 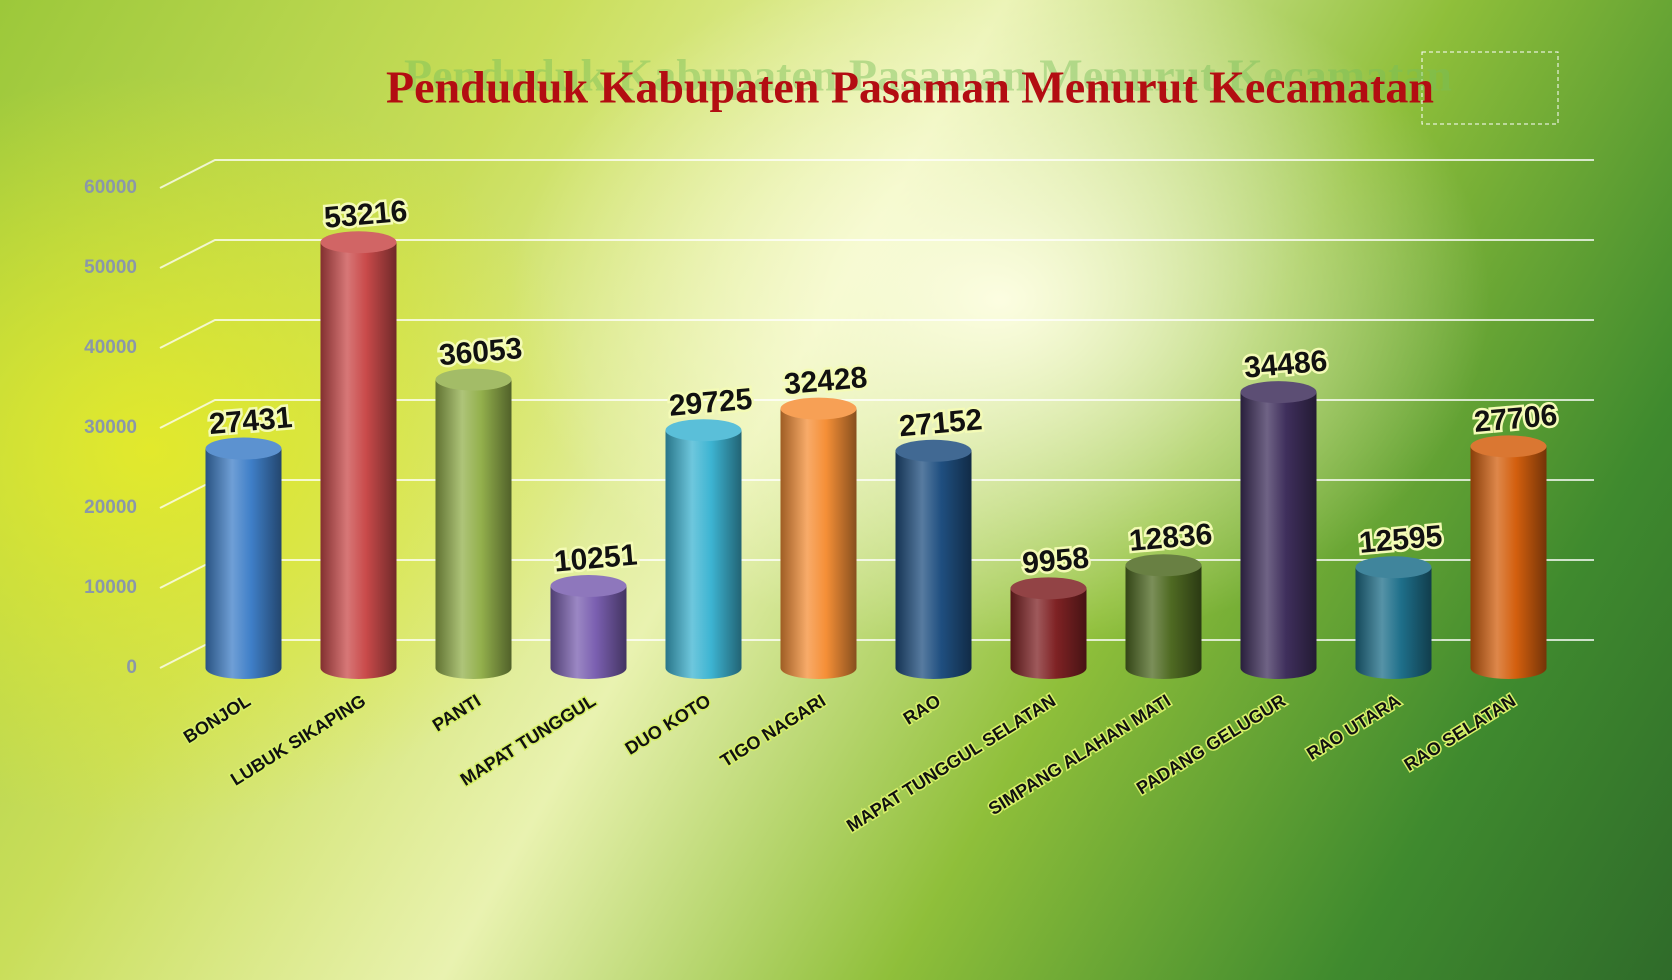 I want to click on x-tick-label: DUO KOTO, so click(x=668, y=724).